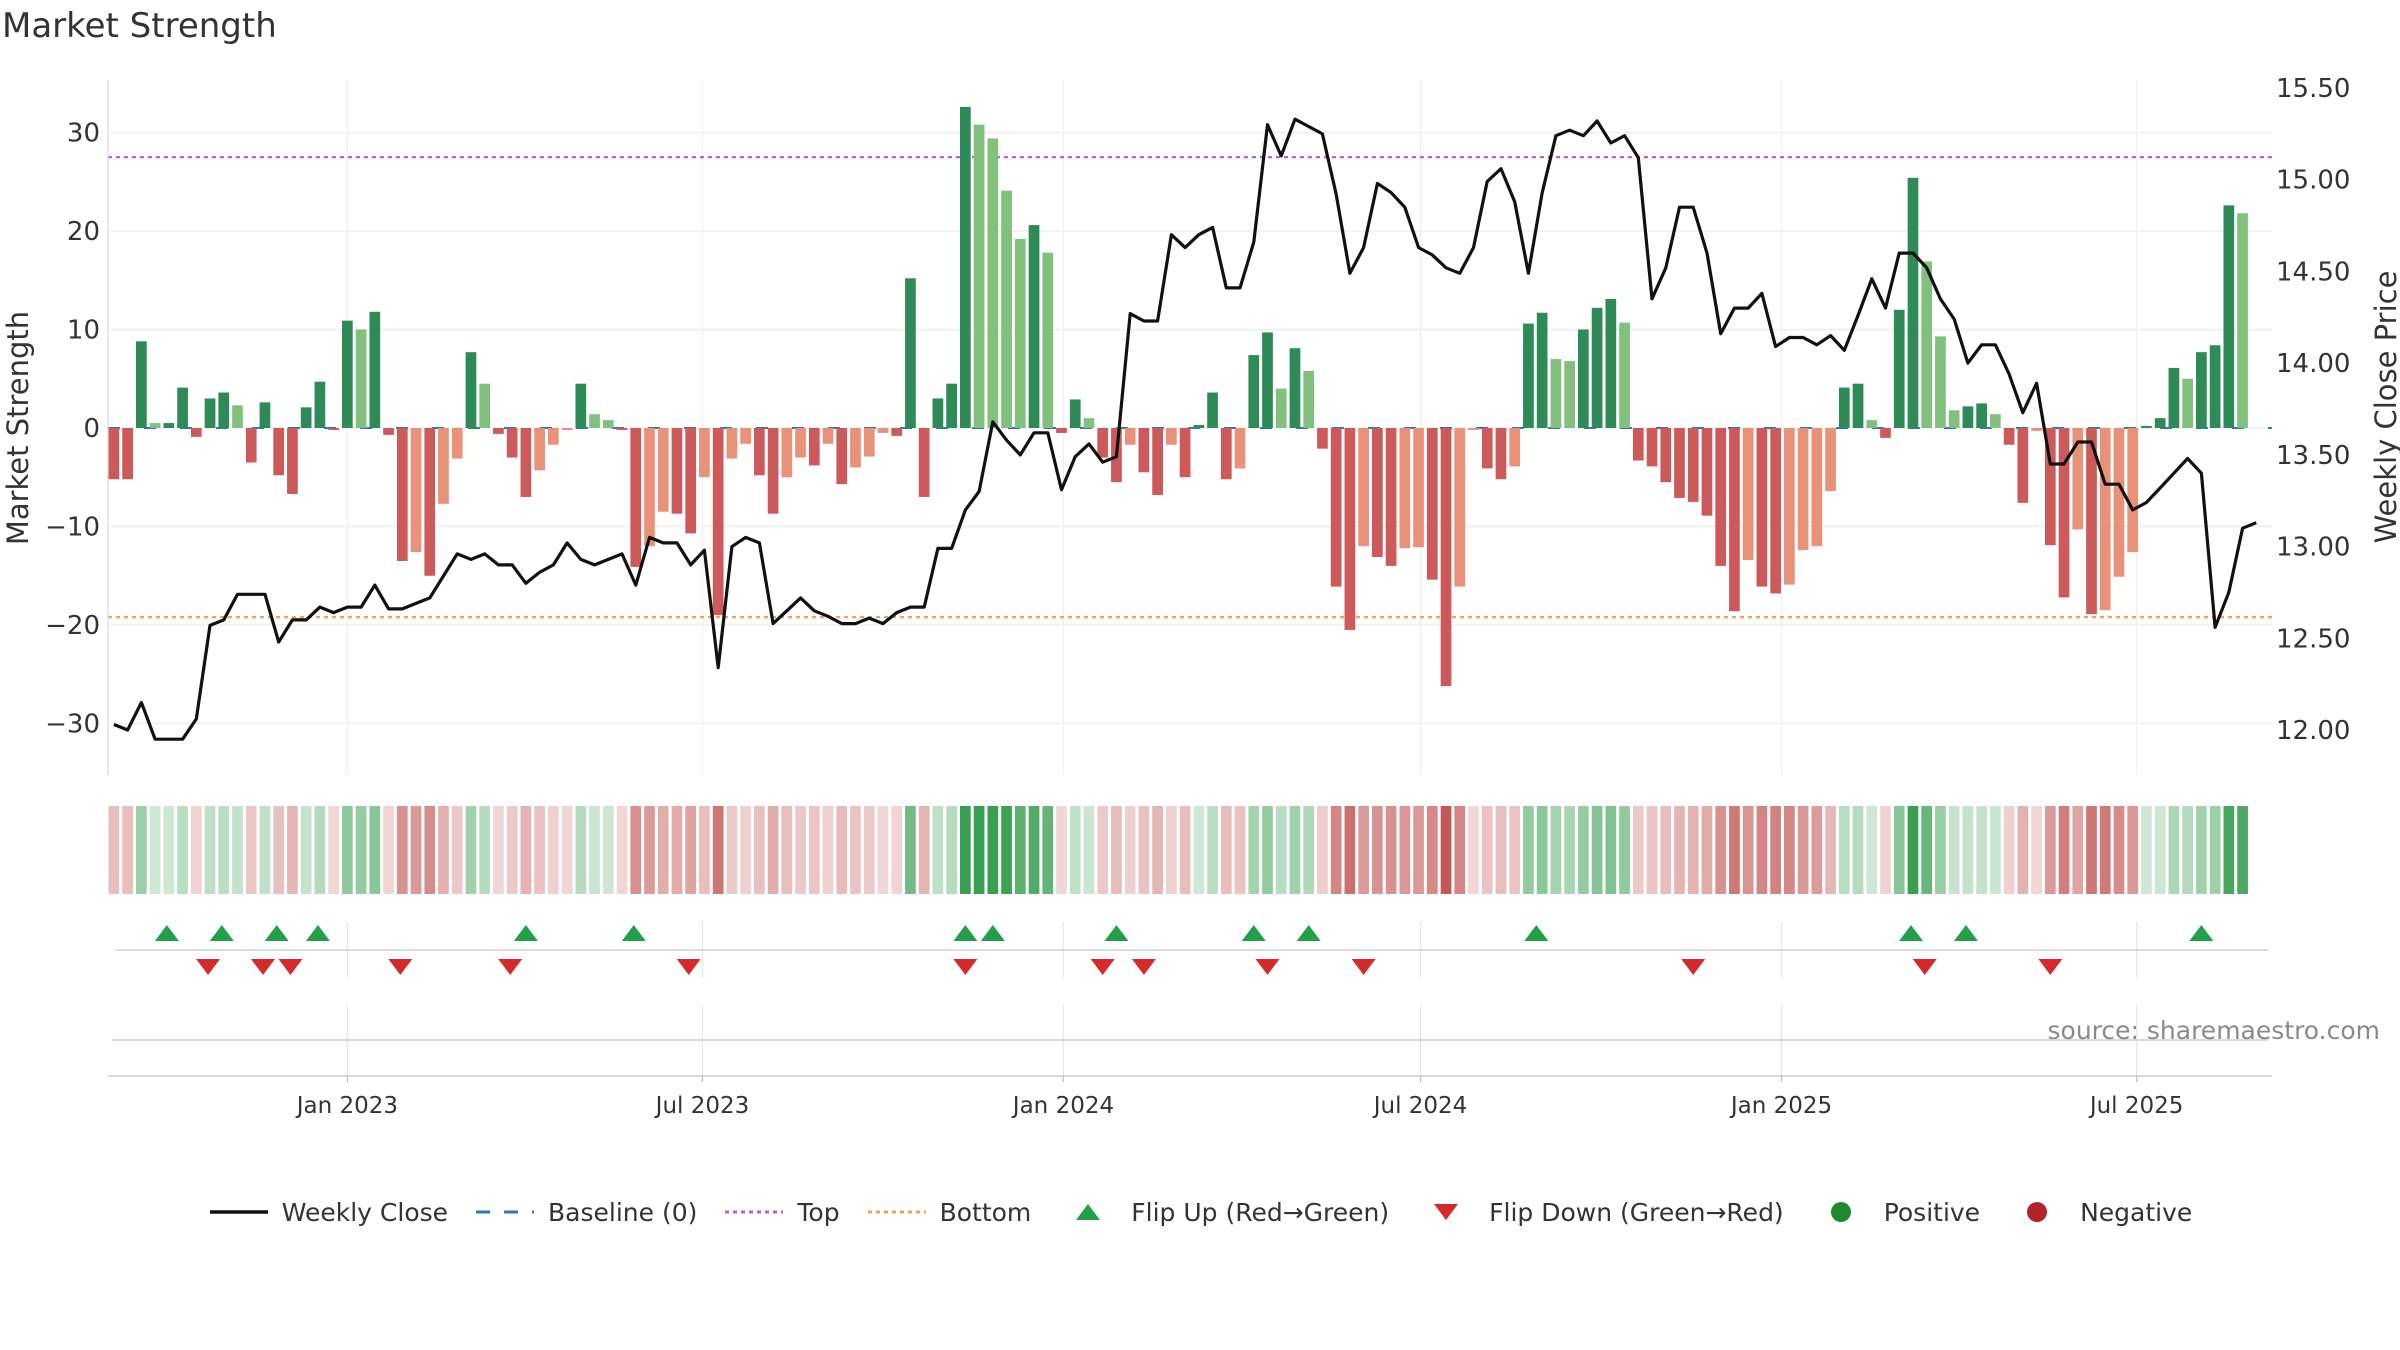  I want to click on legend-label: Flip Down (Green→Red), so click(1636, 1212).